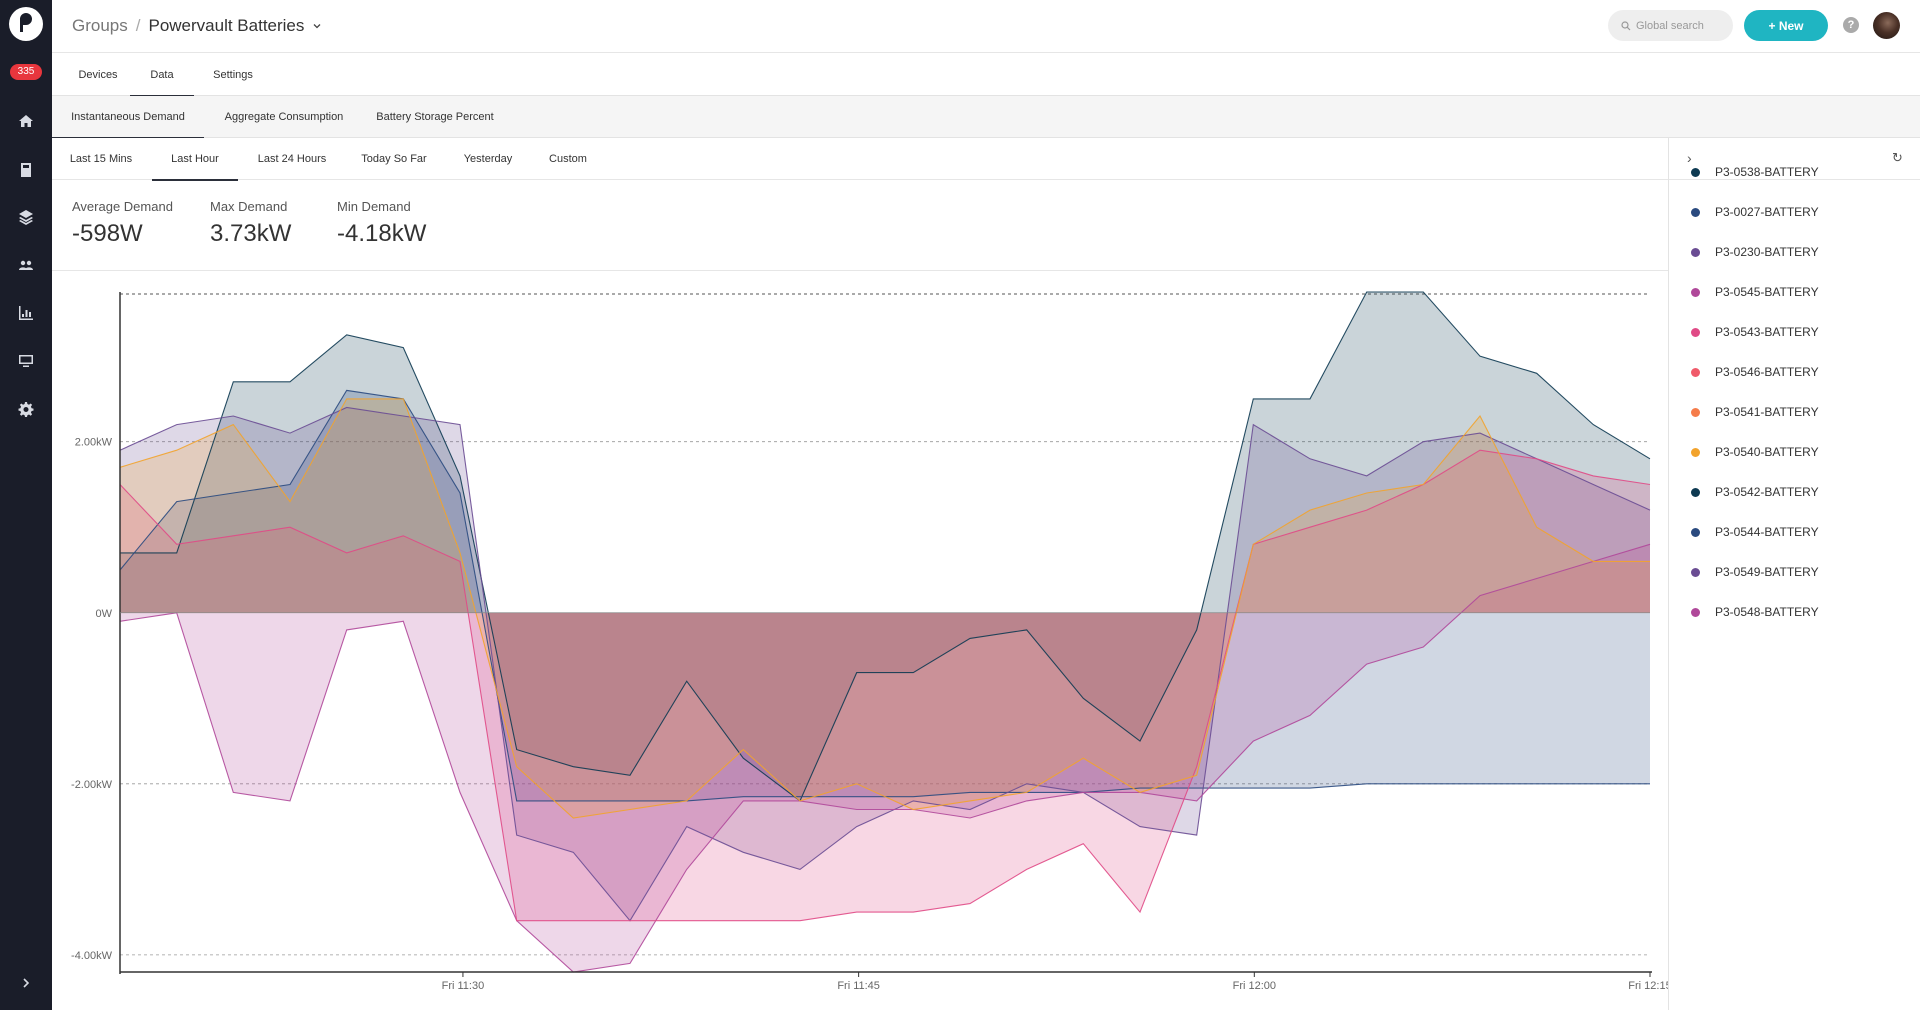  Describe the element at coordinates (26, 983) in the screenshot. I see `chevron-right-icon` at that location.